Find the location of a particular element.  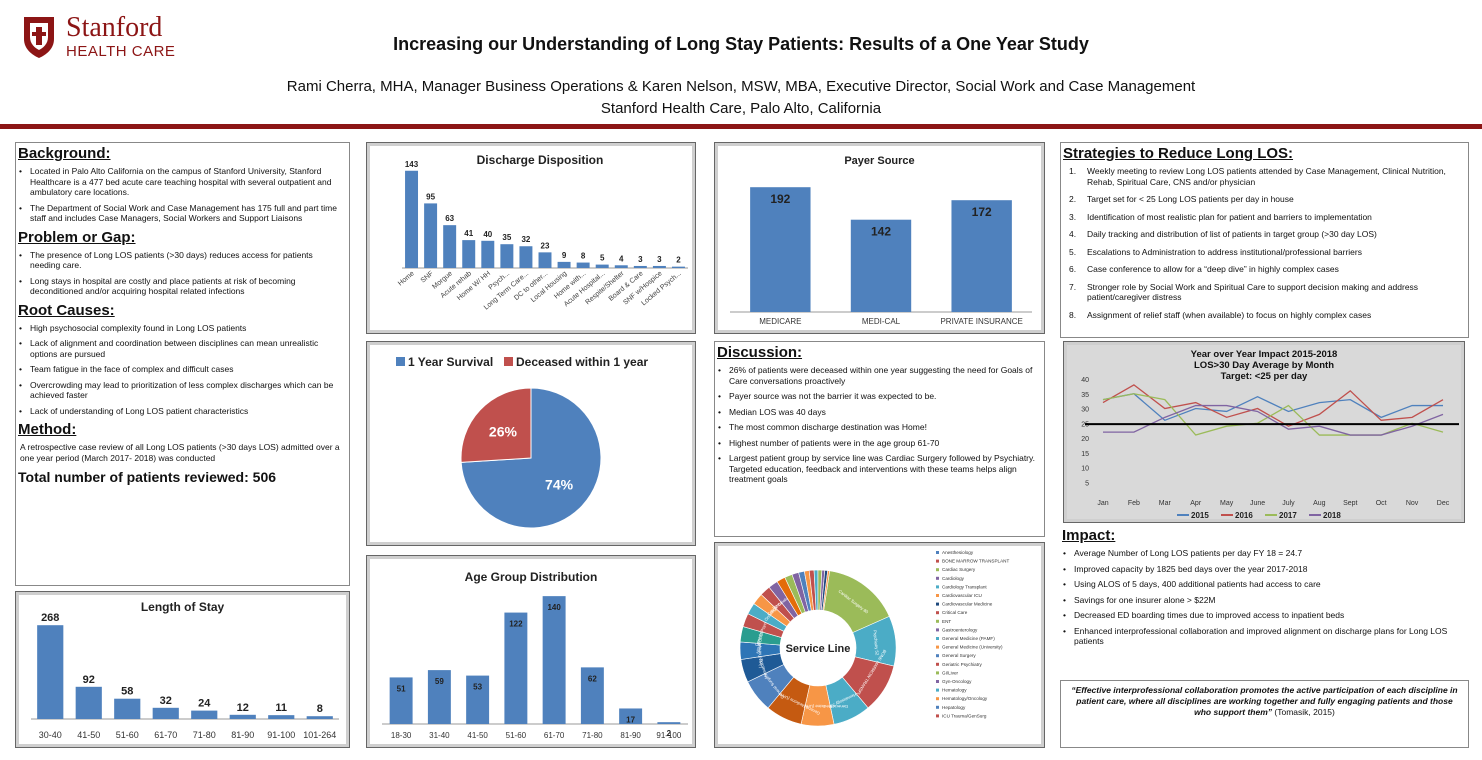

tick-label: 18-30 is located at coordinates (401, 735).